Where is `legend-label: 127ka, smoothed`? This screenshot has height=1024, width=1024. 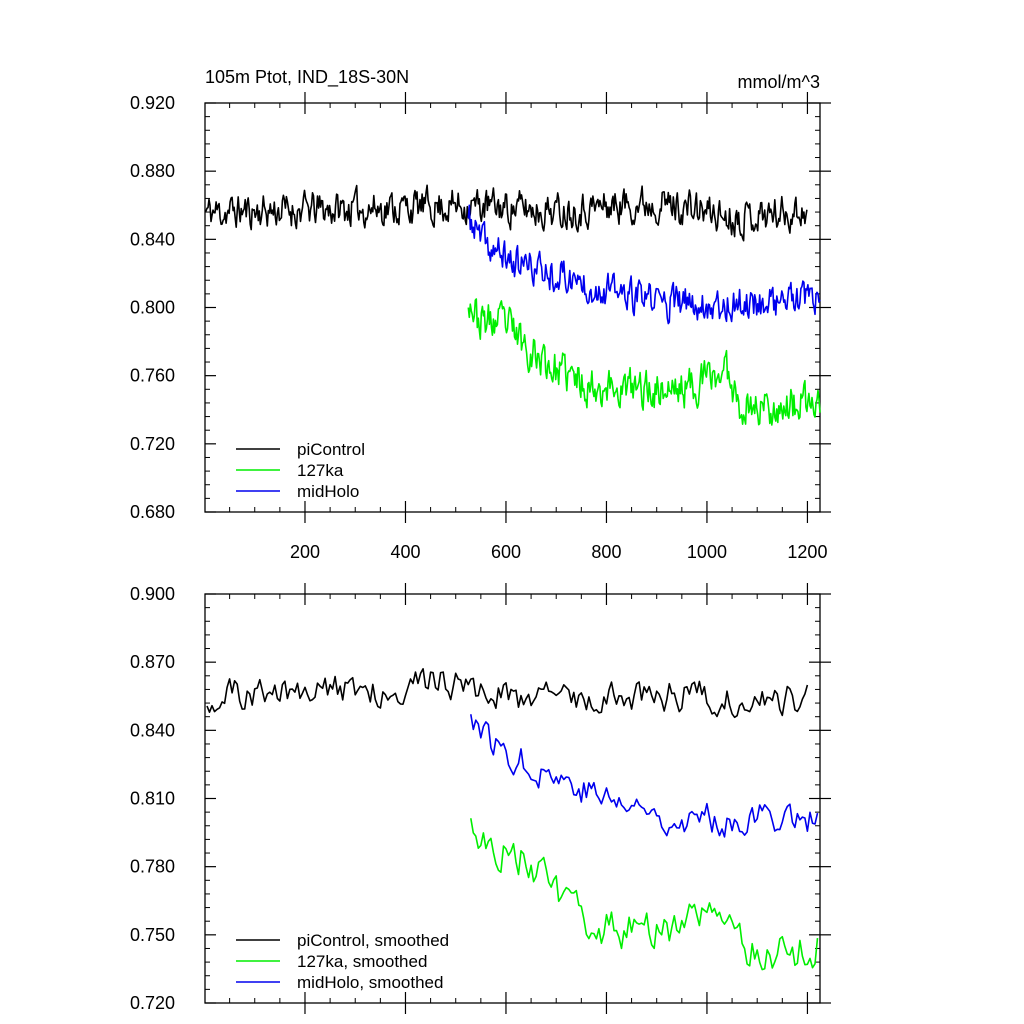 legend-label: 127ka, smoothed is located at coordinates (362, 961).